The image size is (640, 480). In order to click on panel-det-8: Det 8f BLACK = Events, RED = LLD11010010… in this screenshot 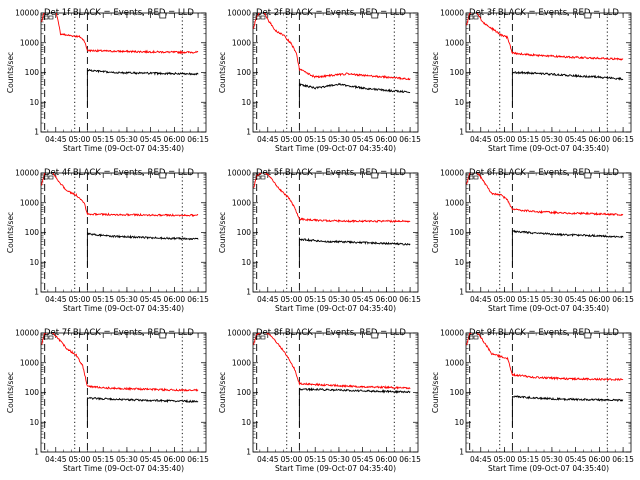, I will do `click(319, 400)`.